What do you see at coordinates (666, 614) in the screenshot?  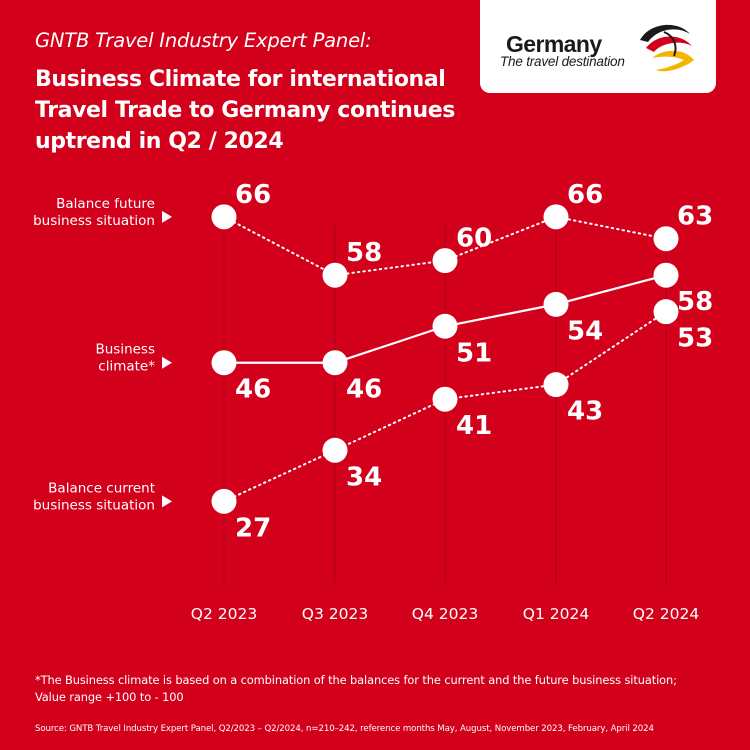 I see `x-tick-label: Q2 2024` at bounding box center [666, 614].